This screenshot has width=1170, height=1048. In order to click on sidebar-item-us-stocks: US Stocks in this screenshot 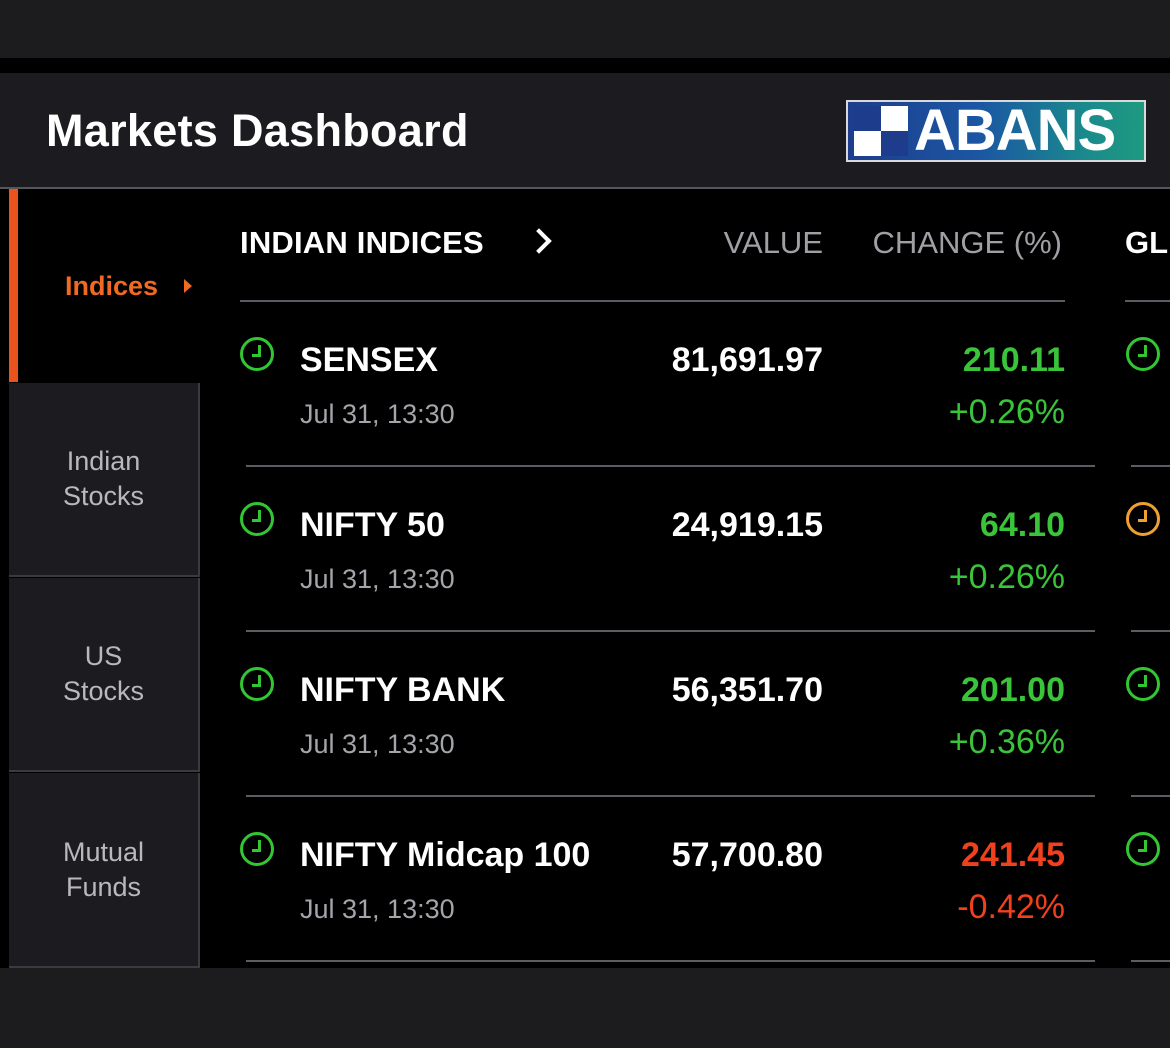, I will do `click(104, 675)`.